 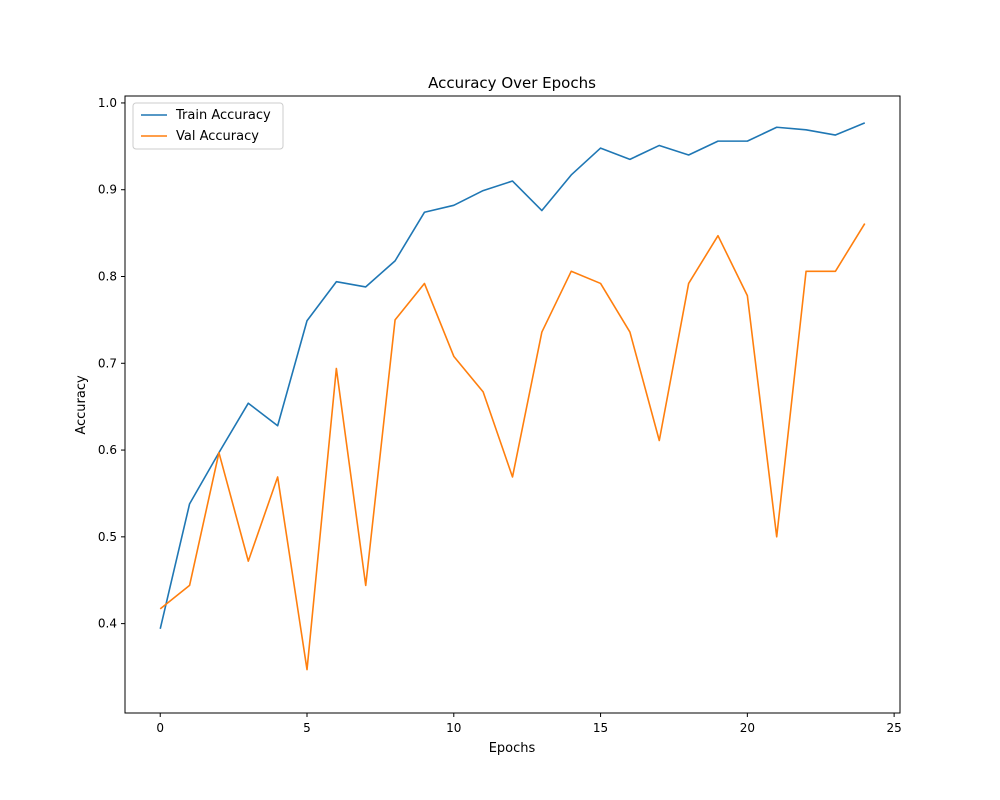 I want to click on y-tick-label: 0.8, so click(x=107, y=277).